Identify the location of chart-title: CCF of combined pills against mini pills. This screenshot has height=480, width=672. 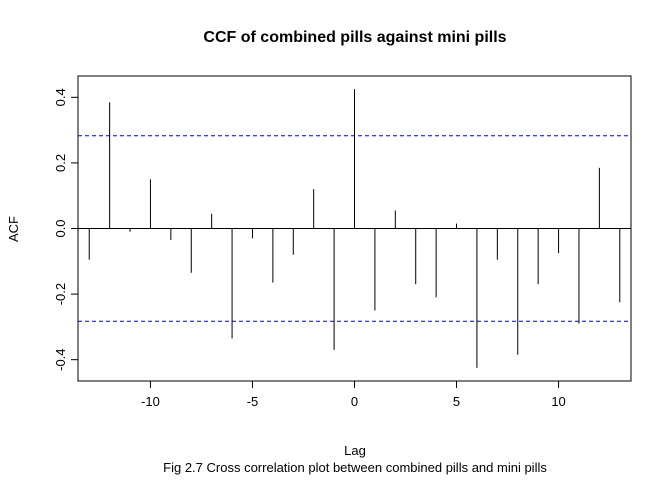
(354, 37).